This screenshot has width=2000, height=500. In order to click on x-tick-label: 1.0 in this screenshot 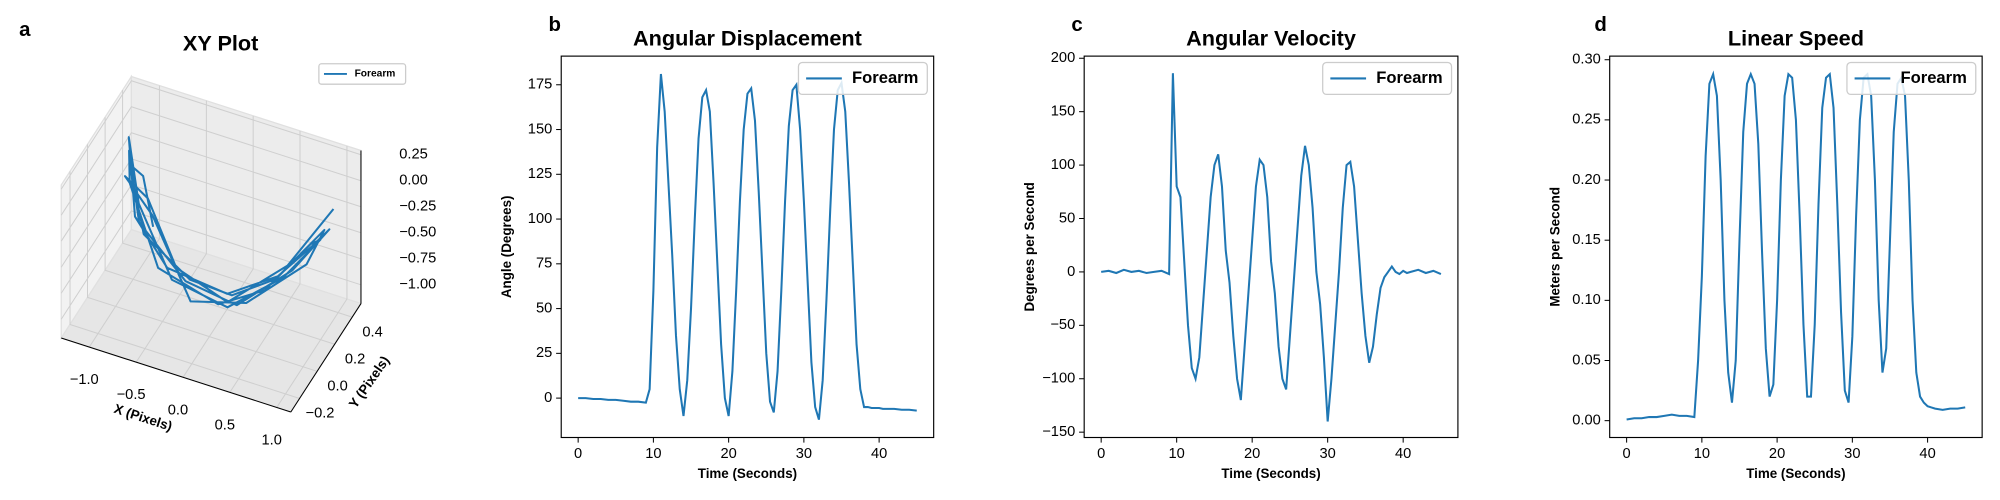, I will do `click(271, 440)`.